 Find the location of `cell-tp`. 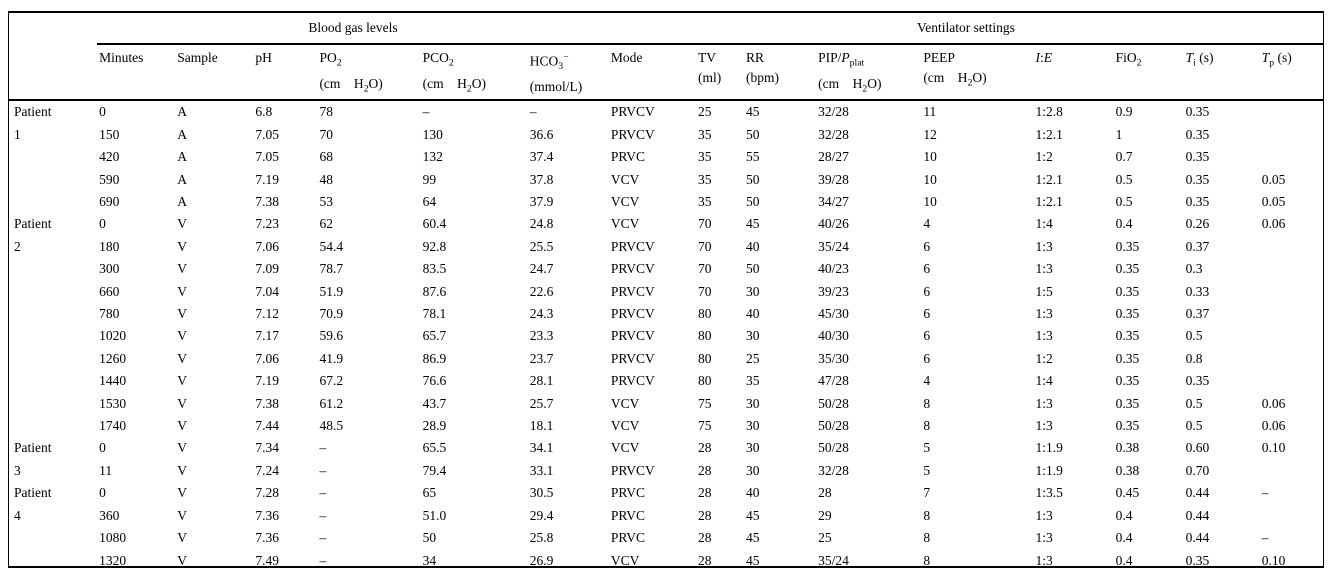

cell-tp is located at coordinates (1291, 157).